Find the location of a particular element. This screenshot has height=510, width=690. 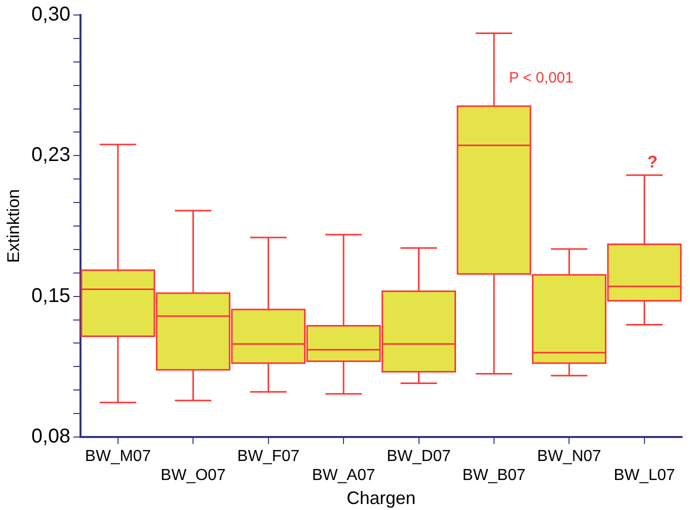

x-tick-label: BW_B07 is located at coordinates (494, 475).